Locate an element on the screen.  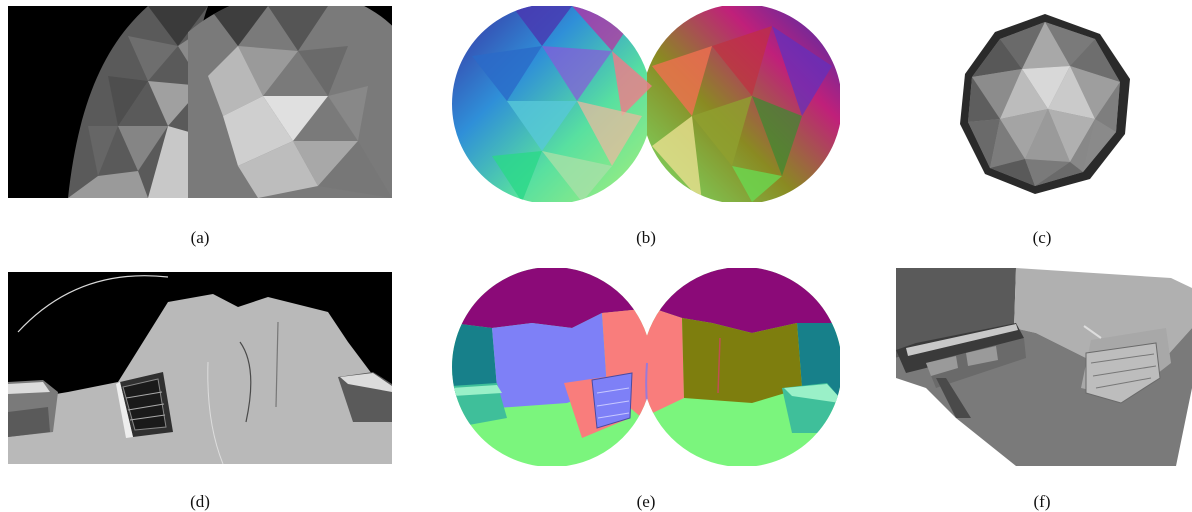
panel-d-caption: (d) is located at coordinates (200, 501).